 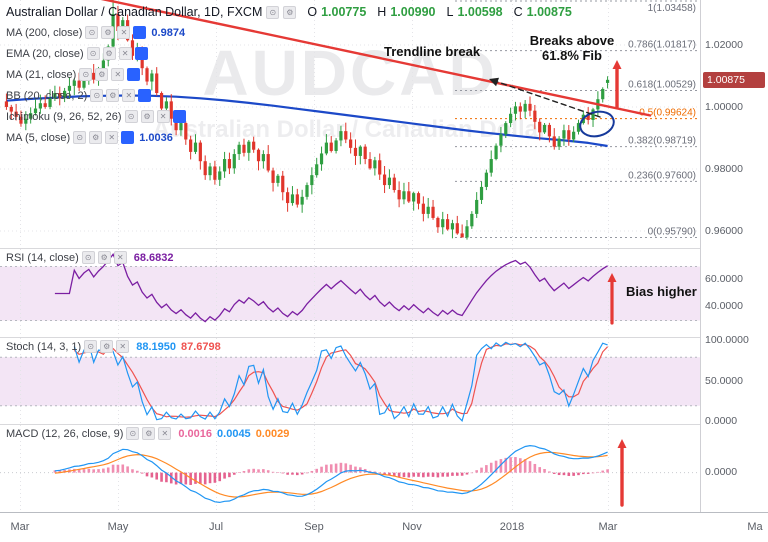 What do you see at coordinates (45, 53) in the screenshot?
I see `indicator-label: EMA (20, close)` at bounding box center [45, 53].